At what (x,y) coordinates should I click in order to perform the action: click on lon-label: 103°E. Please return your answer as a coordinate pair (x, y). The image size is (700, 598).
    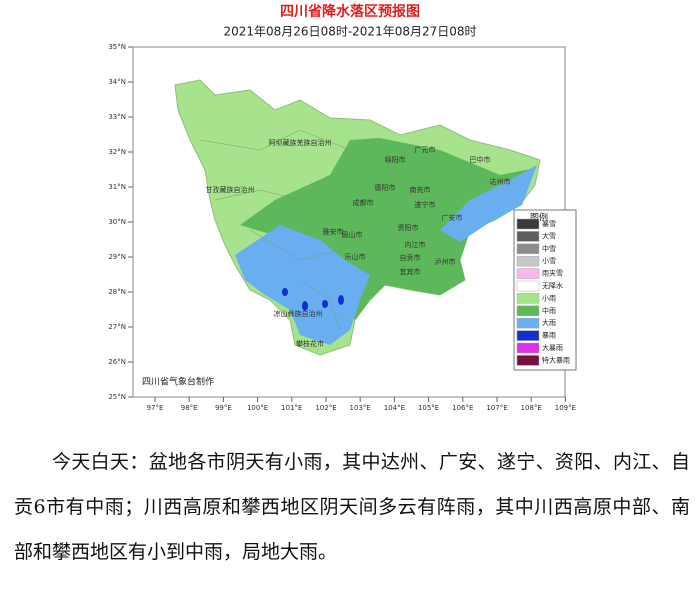
    Looking at the image, I should click on (360, 408).